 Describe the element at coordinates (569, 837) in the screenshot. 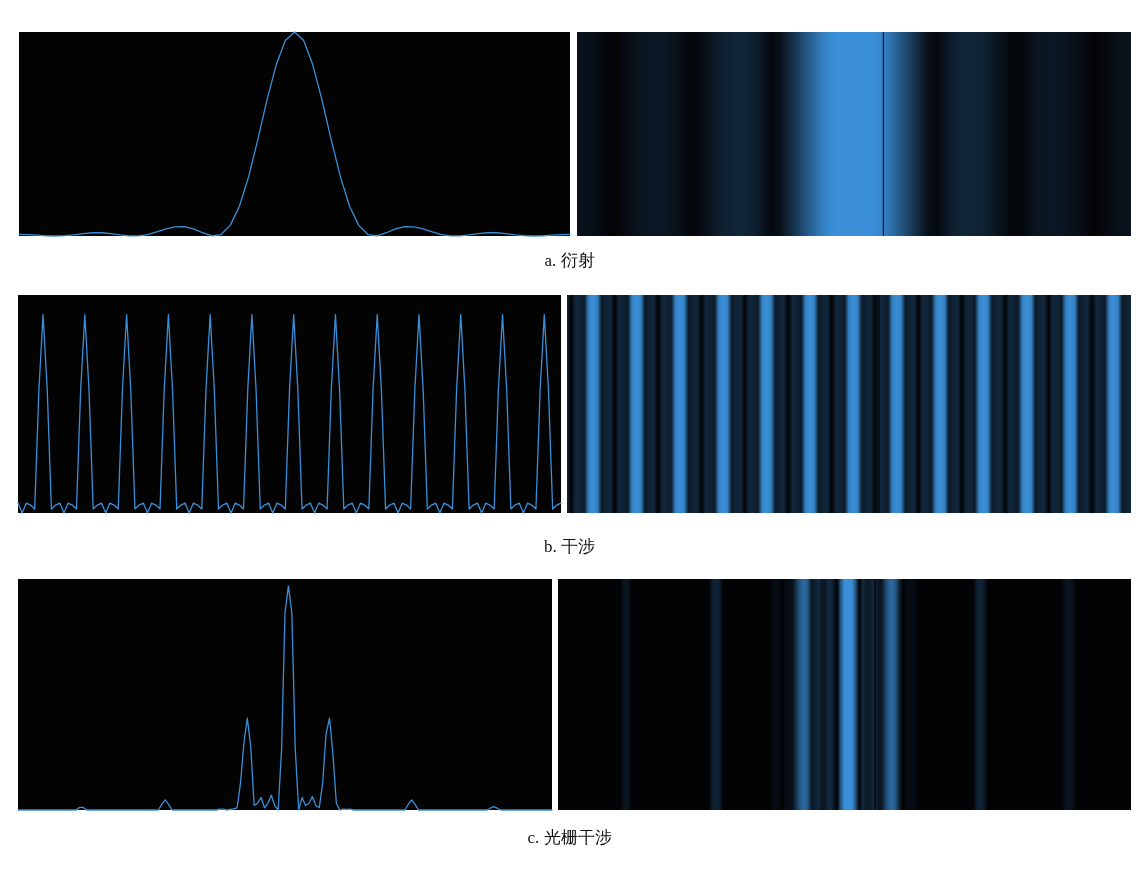

I see `text: c. 光栅干涉` at that location.